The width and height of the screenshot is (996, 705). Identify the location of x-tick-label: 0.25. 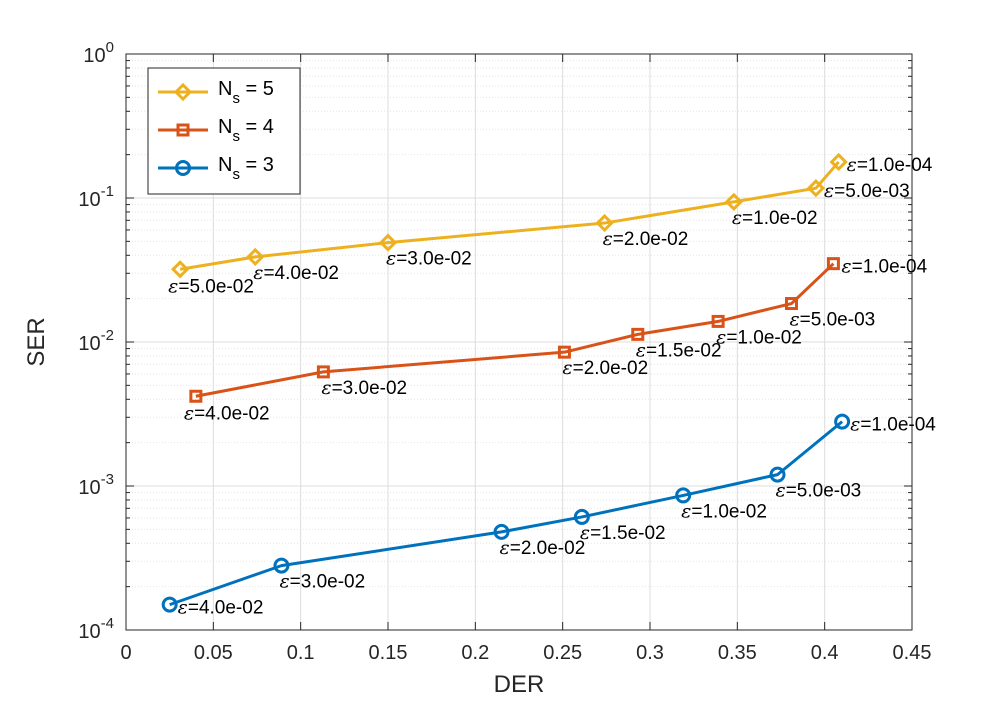
(562, 653).